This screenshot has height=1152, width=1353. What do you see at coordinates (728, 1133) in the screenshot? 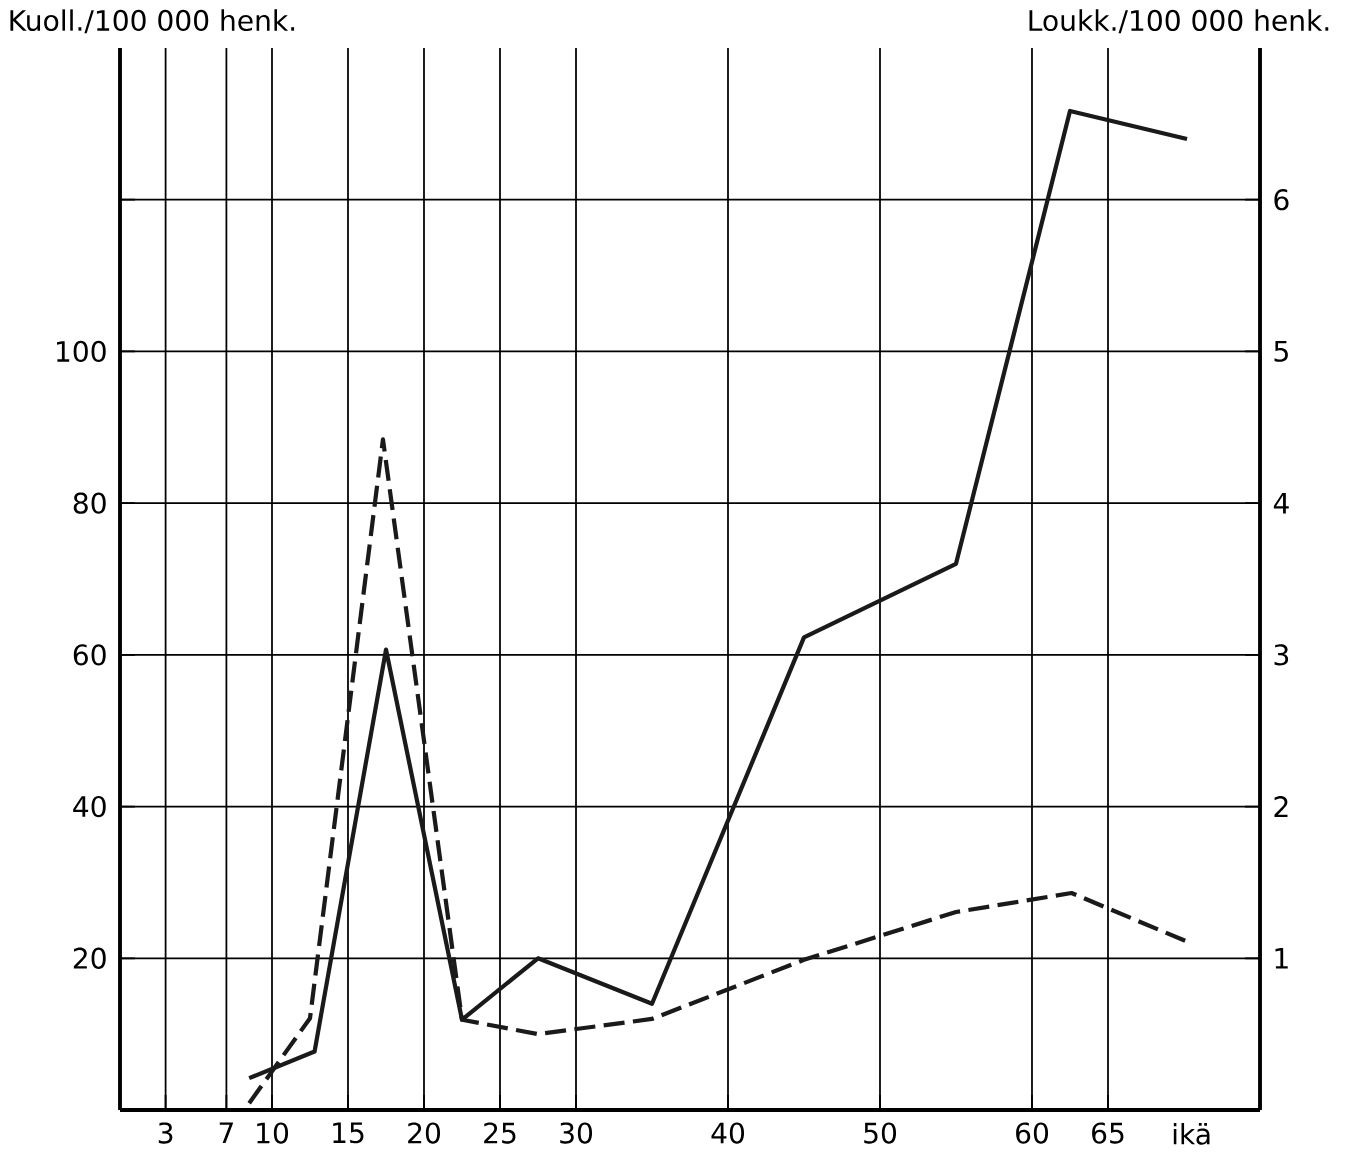
I see `x-tick-label: 40` at bounding box center [728, 1133].